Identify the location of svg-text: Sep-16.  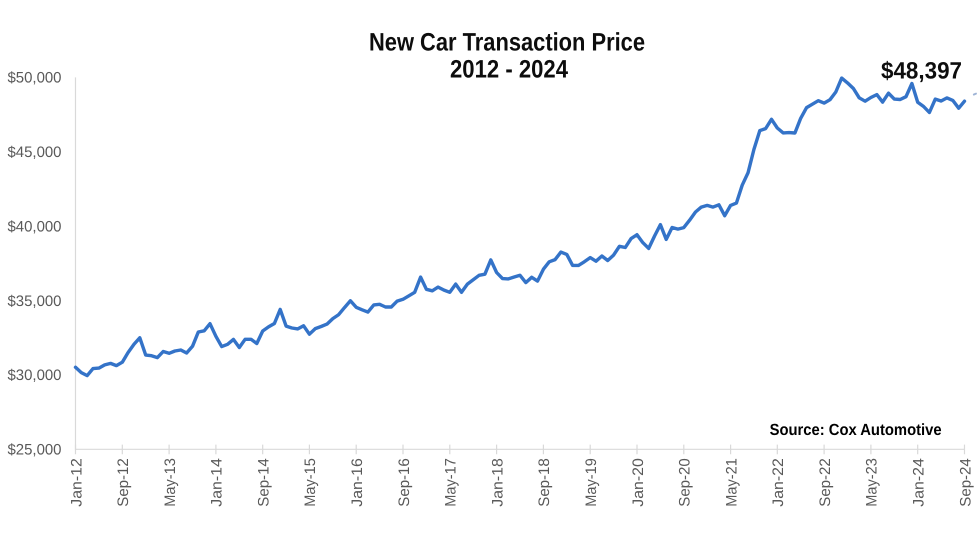
(404, 482).